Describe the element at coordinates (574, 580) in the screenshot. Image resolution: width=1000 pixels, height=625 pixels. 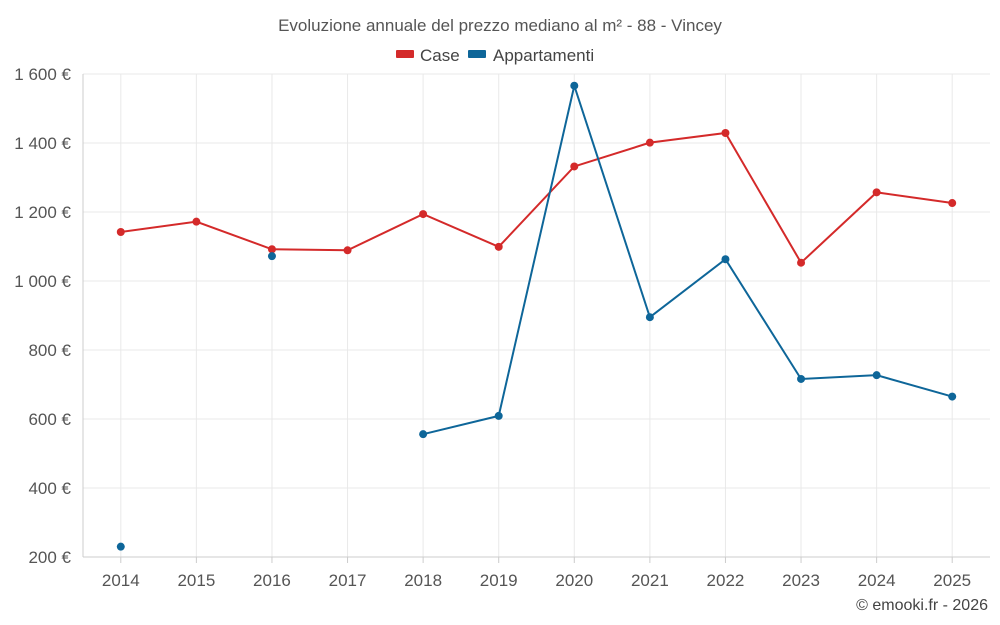
I see `x-tick-label: 2020` at that location.